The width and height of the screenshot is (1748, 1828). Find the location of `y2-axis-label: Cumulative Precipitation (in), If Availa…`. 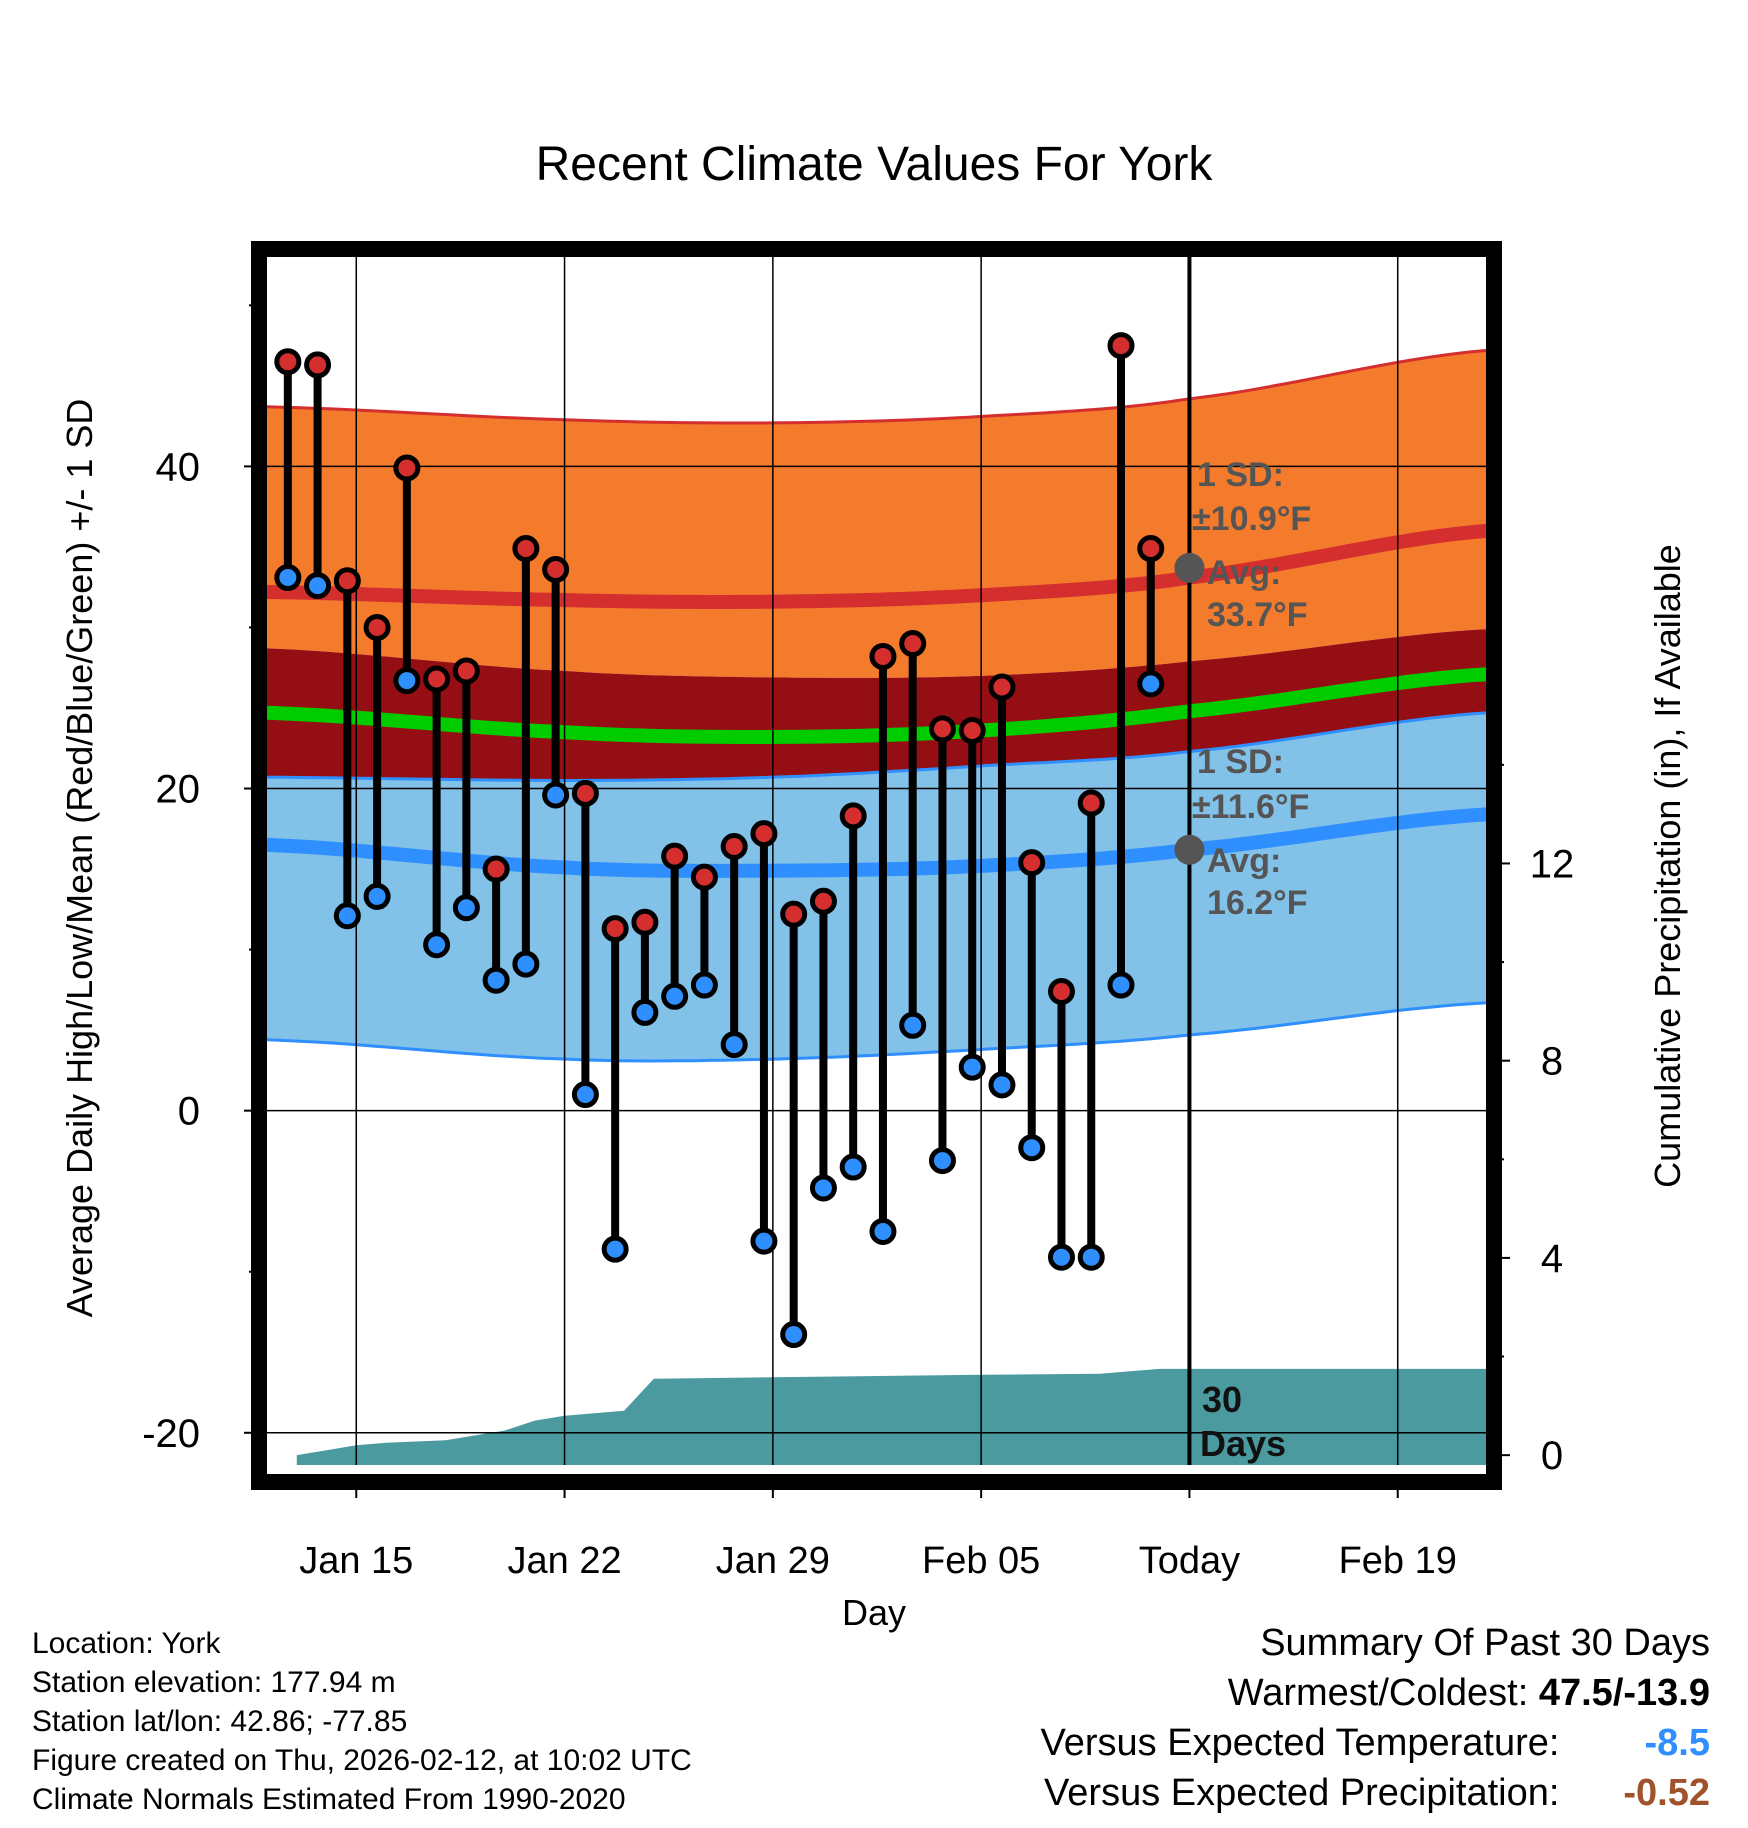

y2-axis-label: Cumulative Precipitation (in), If Availa… is located at coordinates (1667, 866).